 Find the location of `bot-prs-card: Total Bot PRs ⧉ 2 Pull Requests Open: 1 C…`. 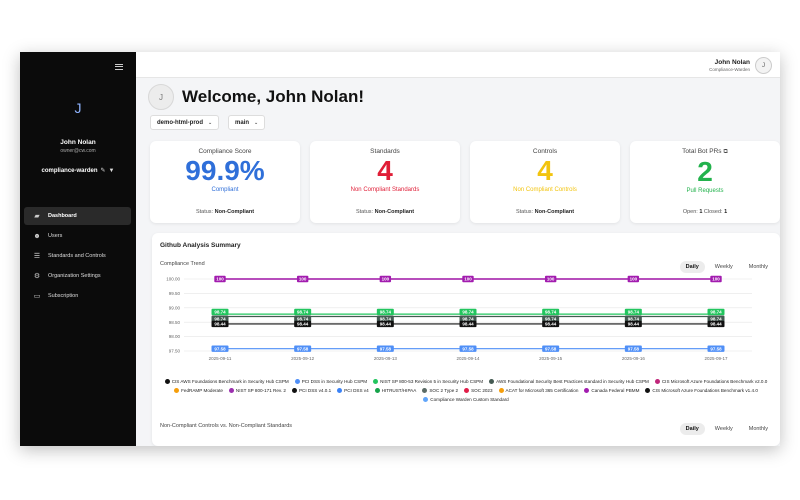

bot-prs-card: Total Bot PRs ⧉ 2 Pull Requests Open: 1 C… is located at coordinates (705, 182).